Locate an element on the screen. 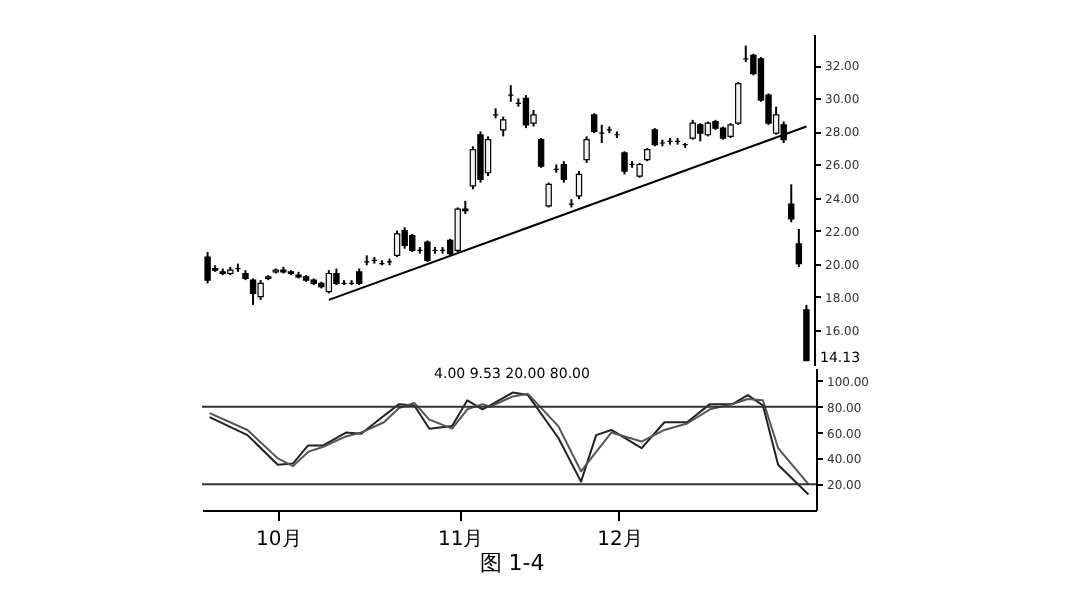 This screenshot has height=592, width=1082. x-tick-label: 10月 is located at coordinates (279, 540).